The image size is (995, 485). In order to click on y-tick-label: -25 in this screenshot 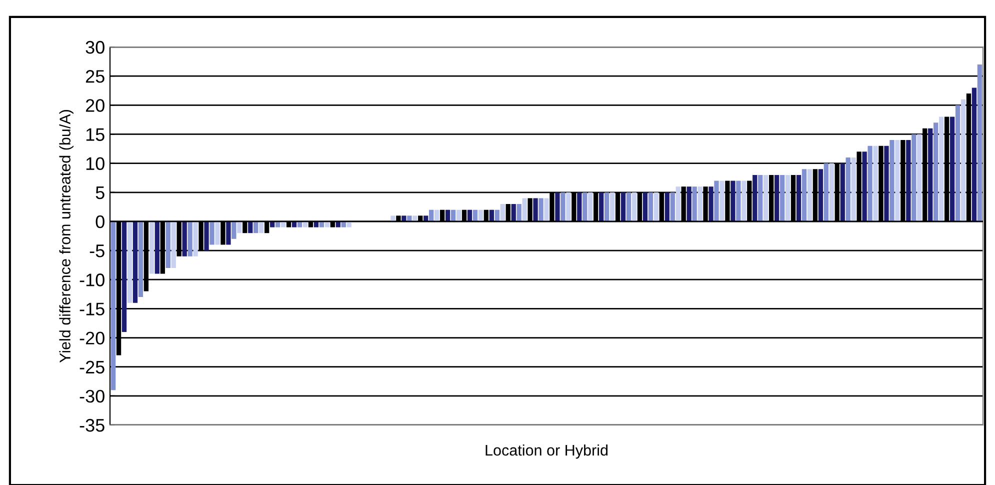, I will do `click(92, 367)`.